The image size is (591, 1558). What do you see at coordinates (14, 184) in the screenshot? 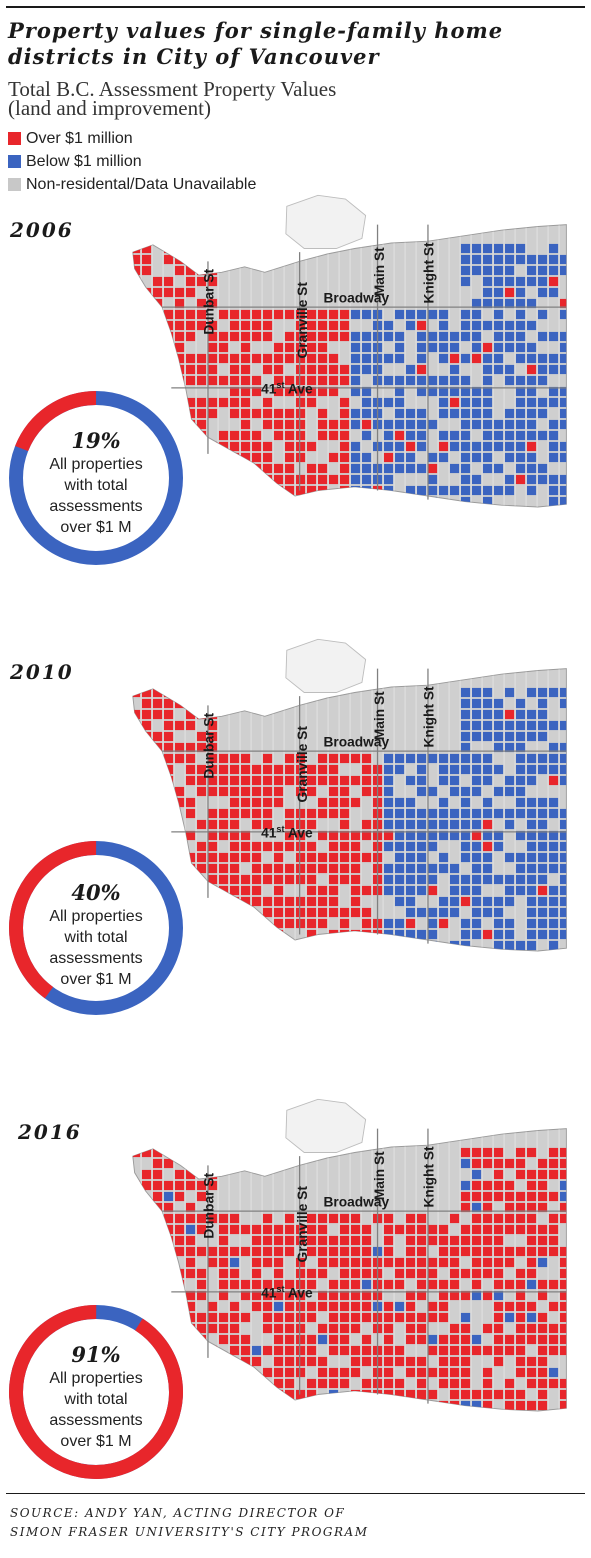
I see `legend-swatch-other` at bounding box center [14, 184].